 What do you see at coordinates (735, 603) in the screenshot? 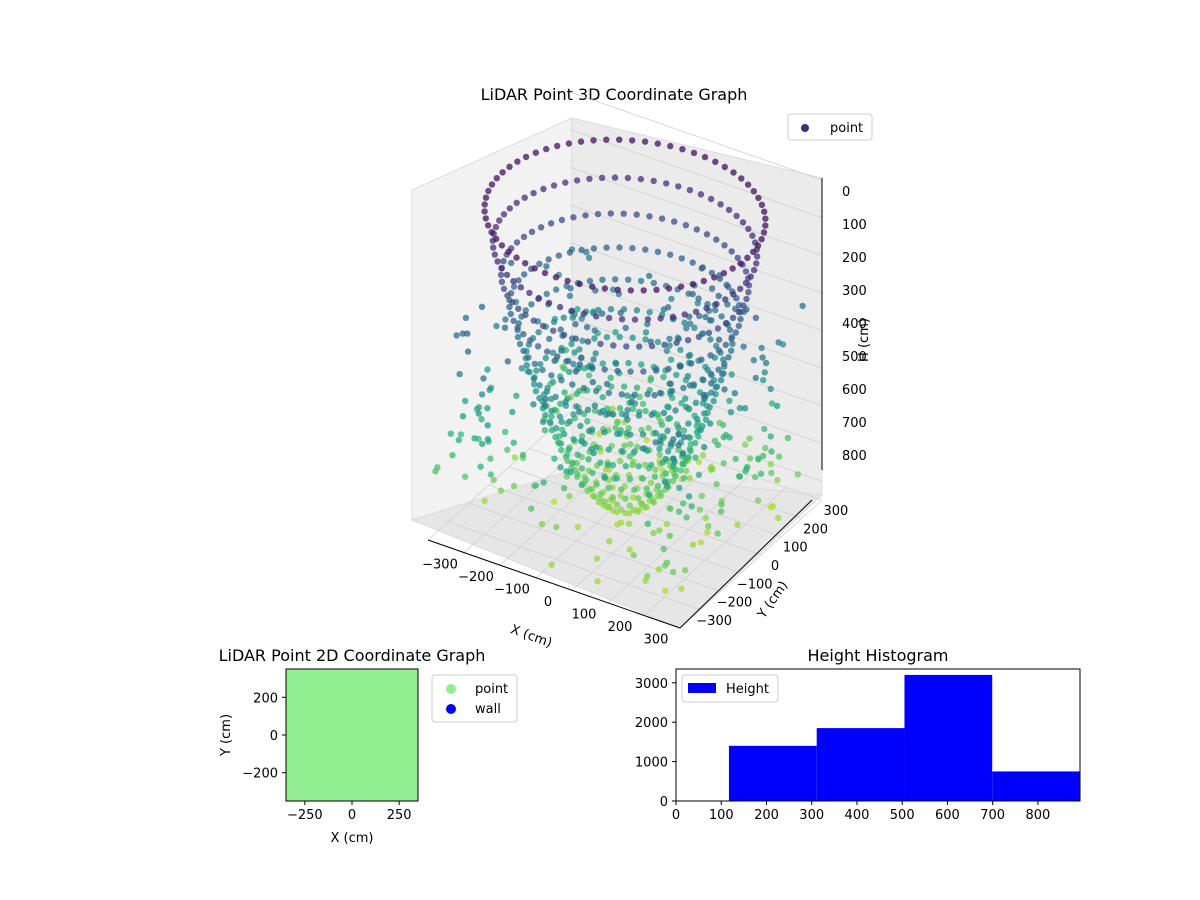
I see `chart3d-y-tick: −200` at bounding box center [735, 603].